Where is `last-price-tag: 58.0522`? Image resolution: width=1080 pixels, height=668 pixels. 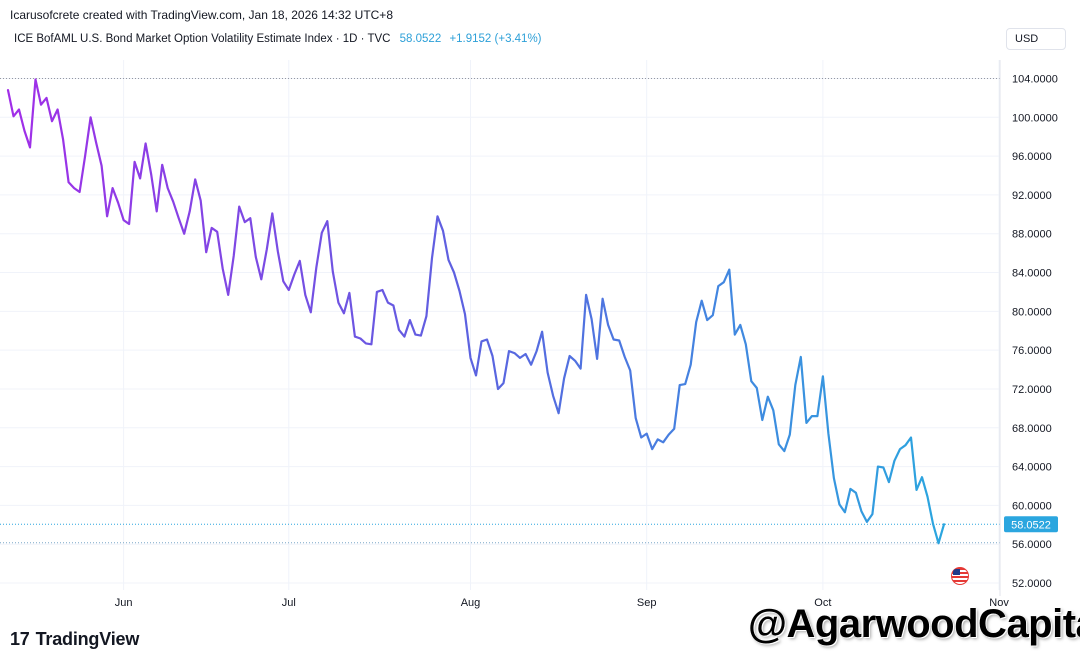 last-price-tag: 58.0522 is located at coordinates (1031, 524).